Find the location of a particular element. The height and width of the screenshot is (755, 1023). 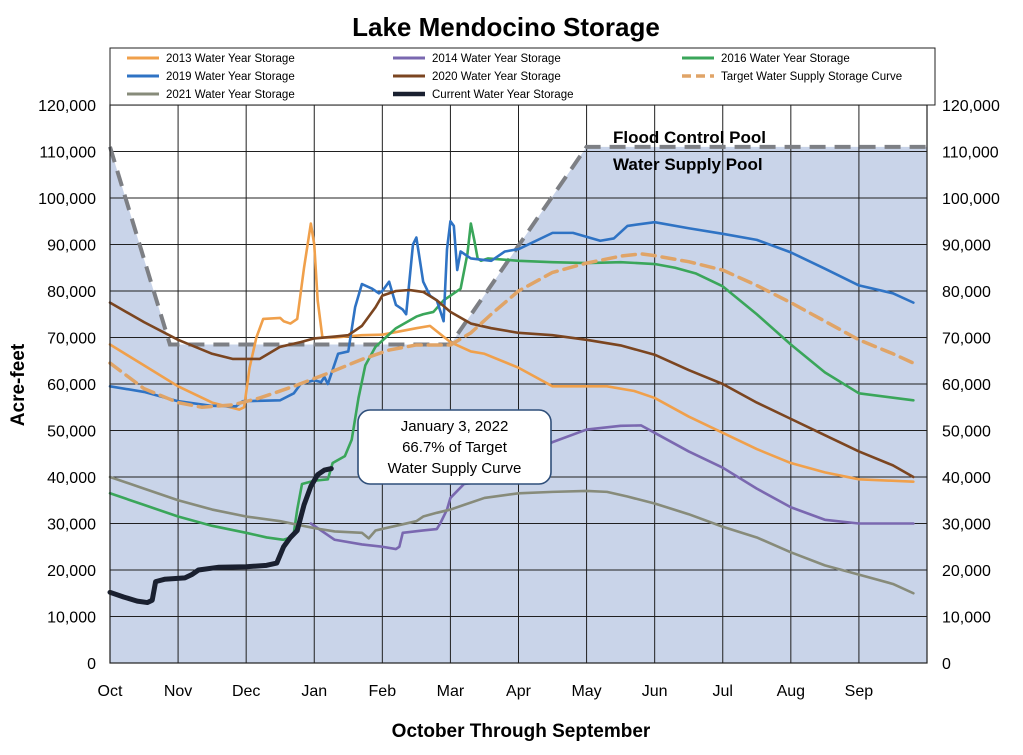

x-axis: Oct Nov Dec Jan Feb Mar Apr May Jun Jul Aug Sep is located at coordinates (486, 691).